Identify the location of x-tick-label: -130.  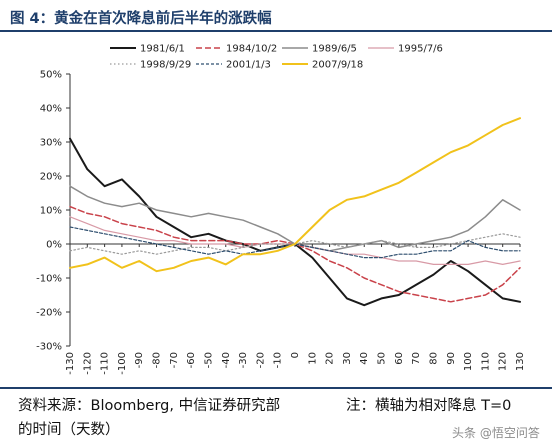
(70, 363).